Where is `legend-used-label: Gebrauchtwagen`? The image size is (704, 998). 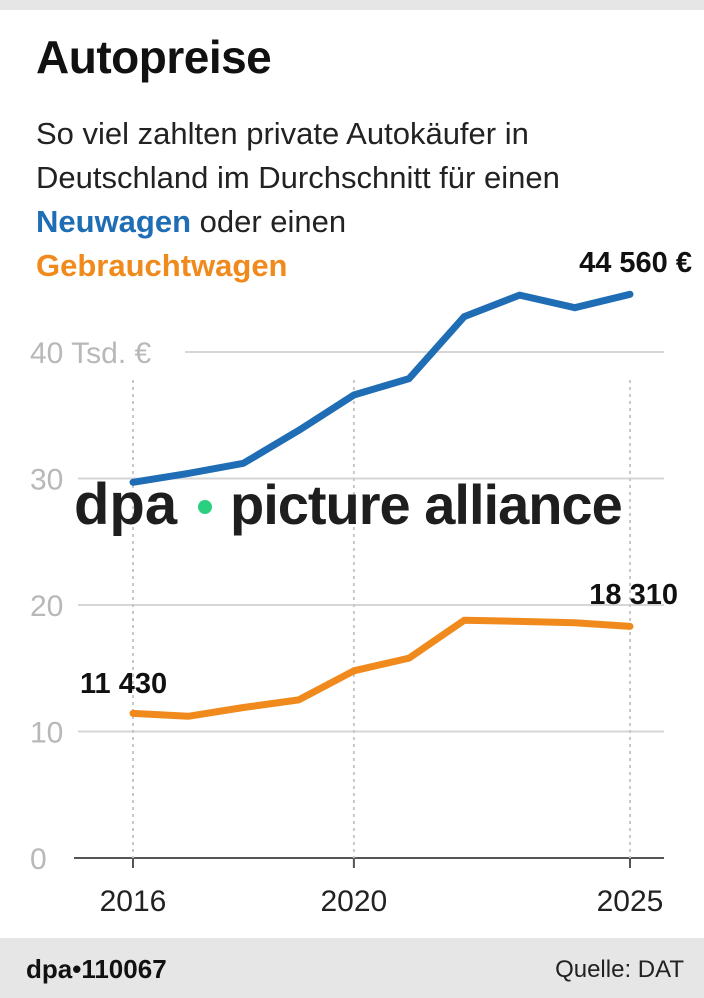
legend-used-label: Gebrauchtwagen is located at coordinates (162, 265).